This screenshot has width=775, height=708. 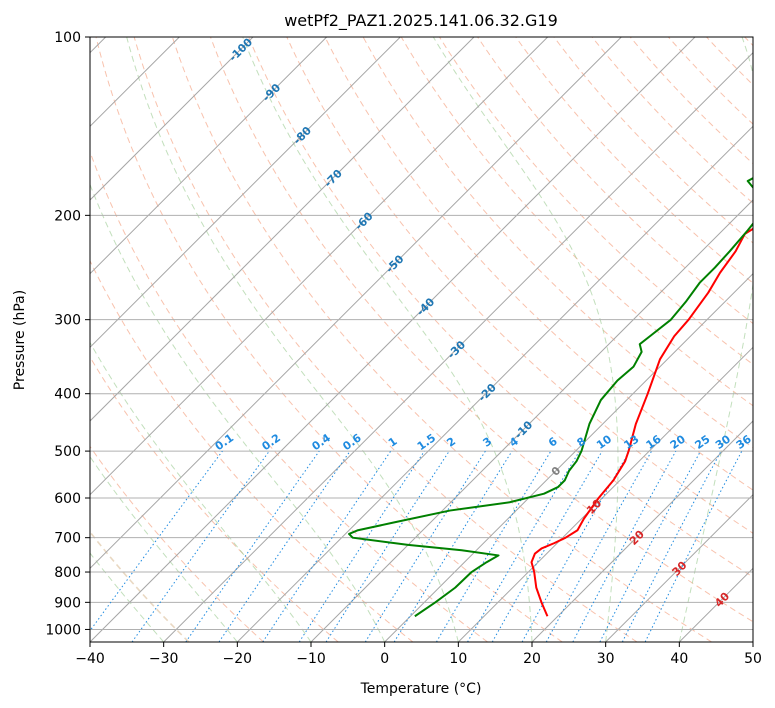 I want to click on y-tick-label: 500, so click(x=67, y=452).